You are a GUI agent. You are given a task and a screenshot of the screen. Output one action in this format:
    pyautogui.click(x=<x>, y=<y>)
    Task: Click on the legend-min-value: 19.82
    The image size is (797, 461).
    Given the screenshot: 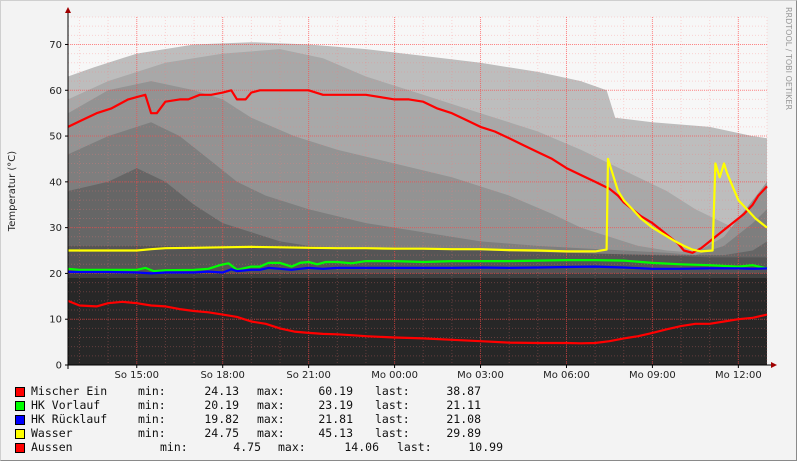 What is the action you would take?
    pyautogui.click(x=221, y=419)
    